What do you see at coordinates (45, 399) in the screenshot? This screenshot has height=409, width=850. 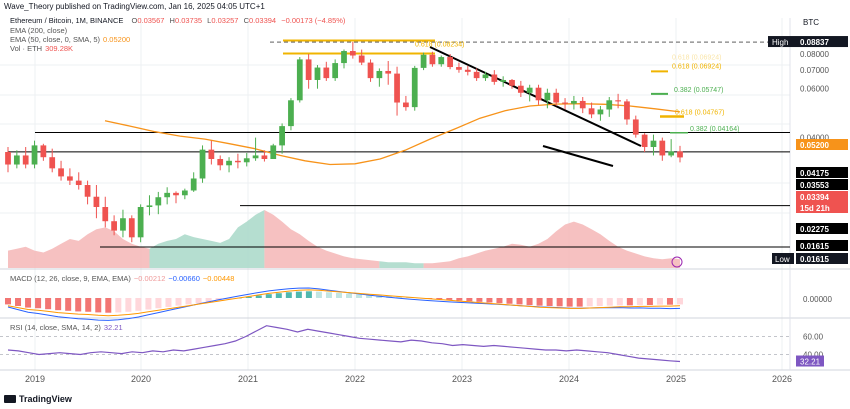 I see `tradingview-brand: TradingView` at bounding box center [45, 399].